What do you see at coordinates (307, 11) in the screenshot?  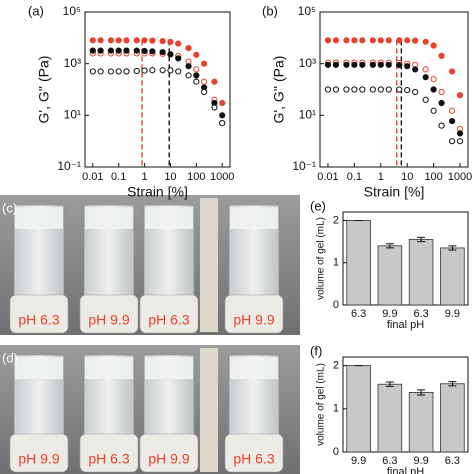 I see `y-tick-label: 10⁵` at bounding box center [307, 11].